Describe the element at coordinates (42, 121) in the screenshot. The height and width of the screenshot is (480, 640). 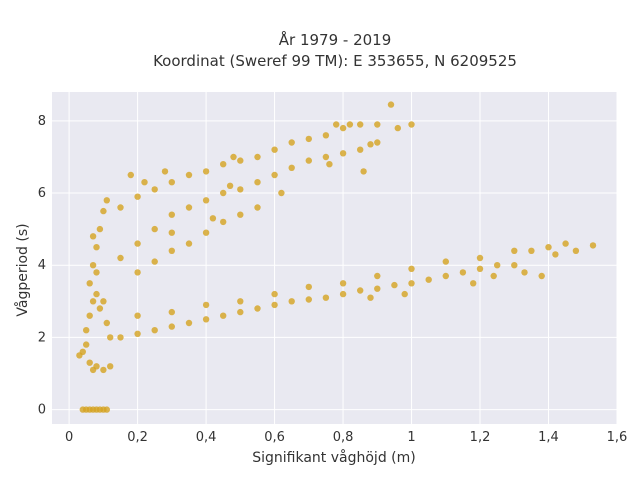
I see `y-tick-label: 8` at that location.